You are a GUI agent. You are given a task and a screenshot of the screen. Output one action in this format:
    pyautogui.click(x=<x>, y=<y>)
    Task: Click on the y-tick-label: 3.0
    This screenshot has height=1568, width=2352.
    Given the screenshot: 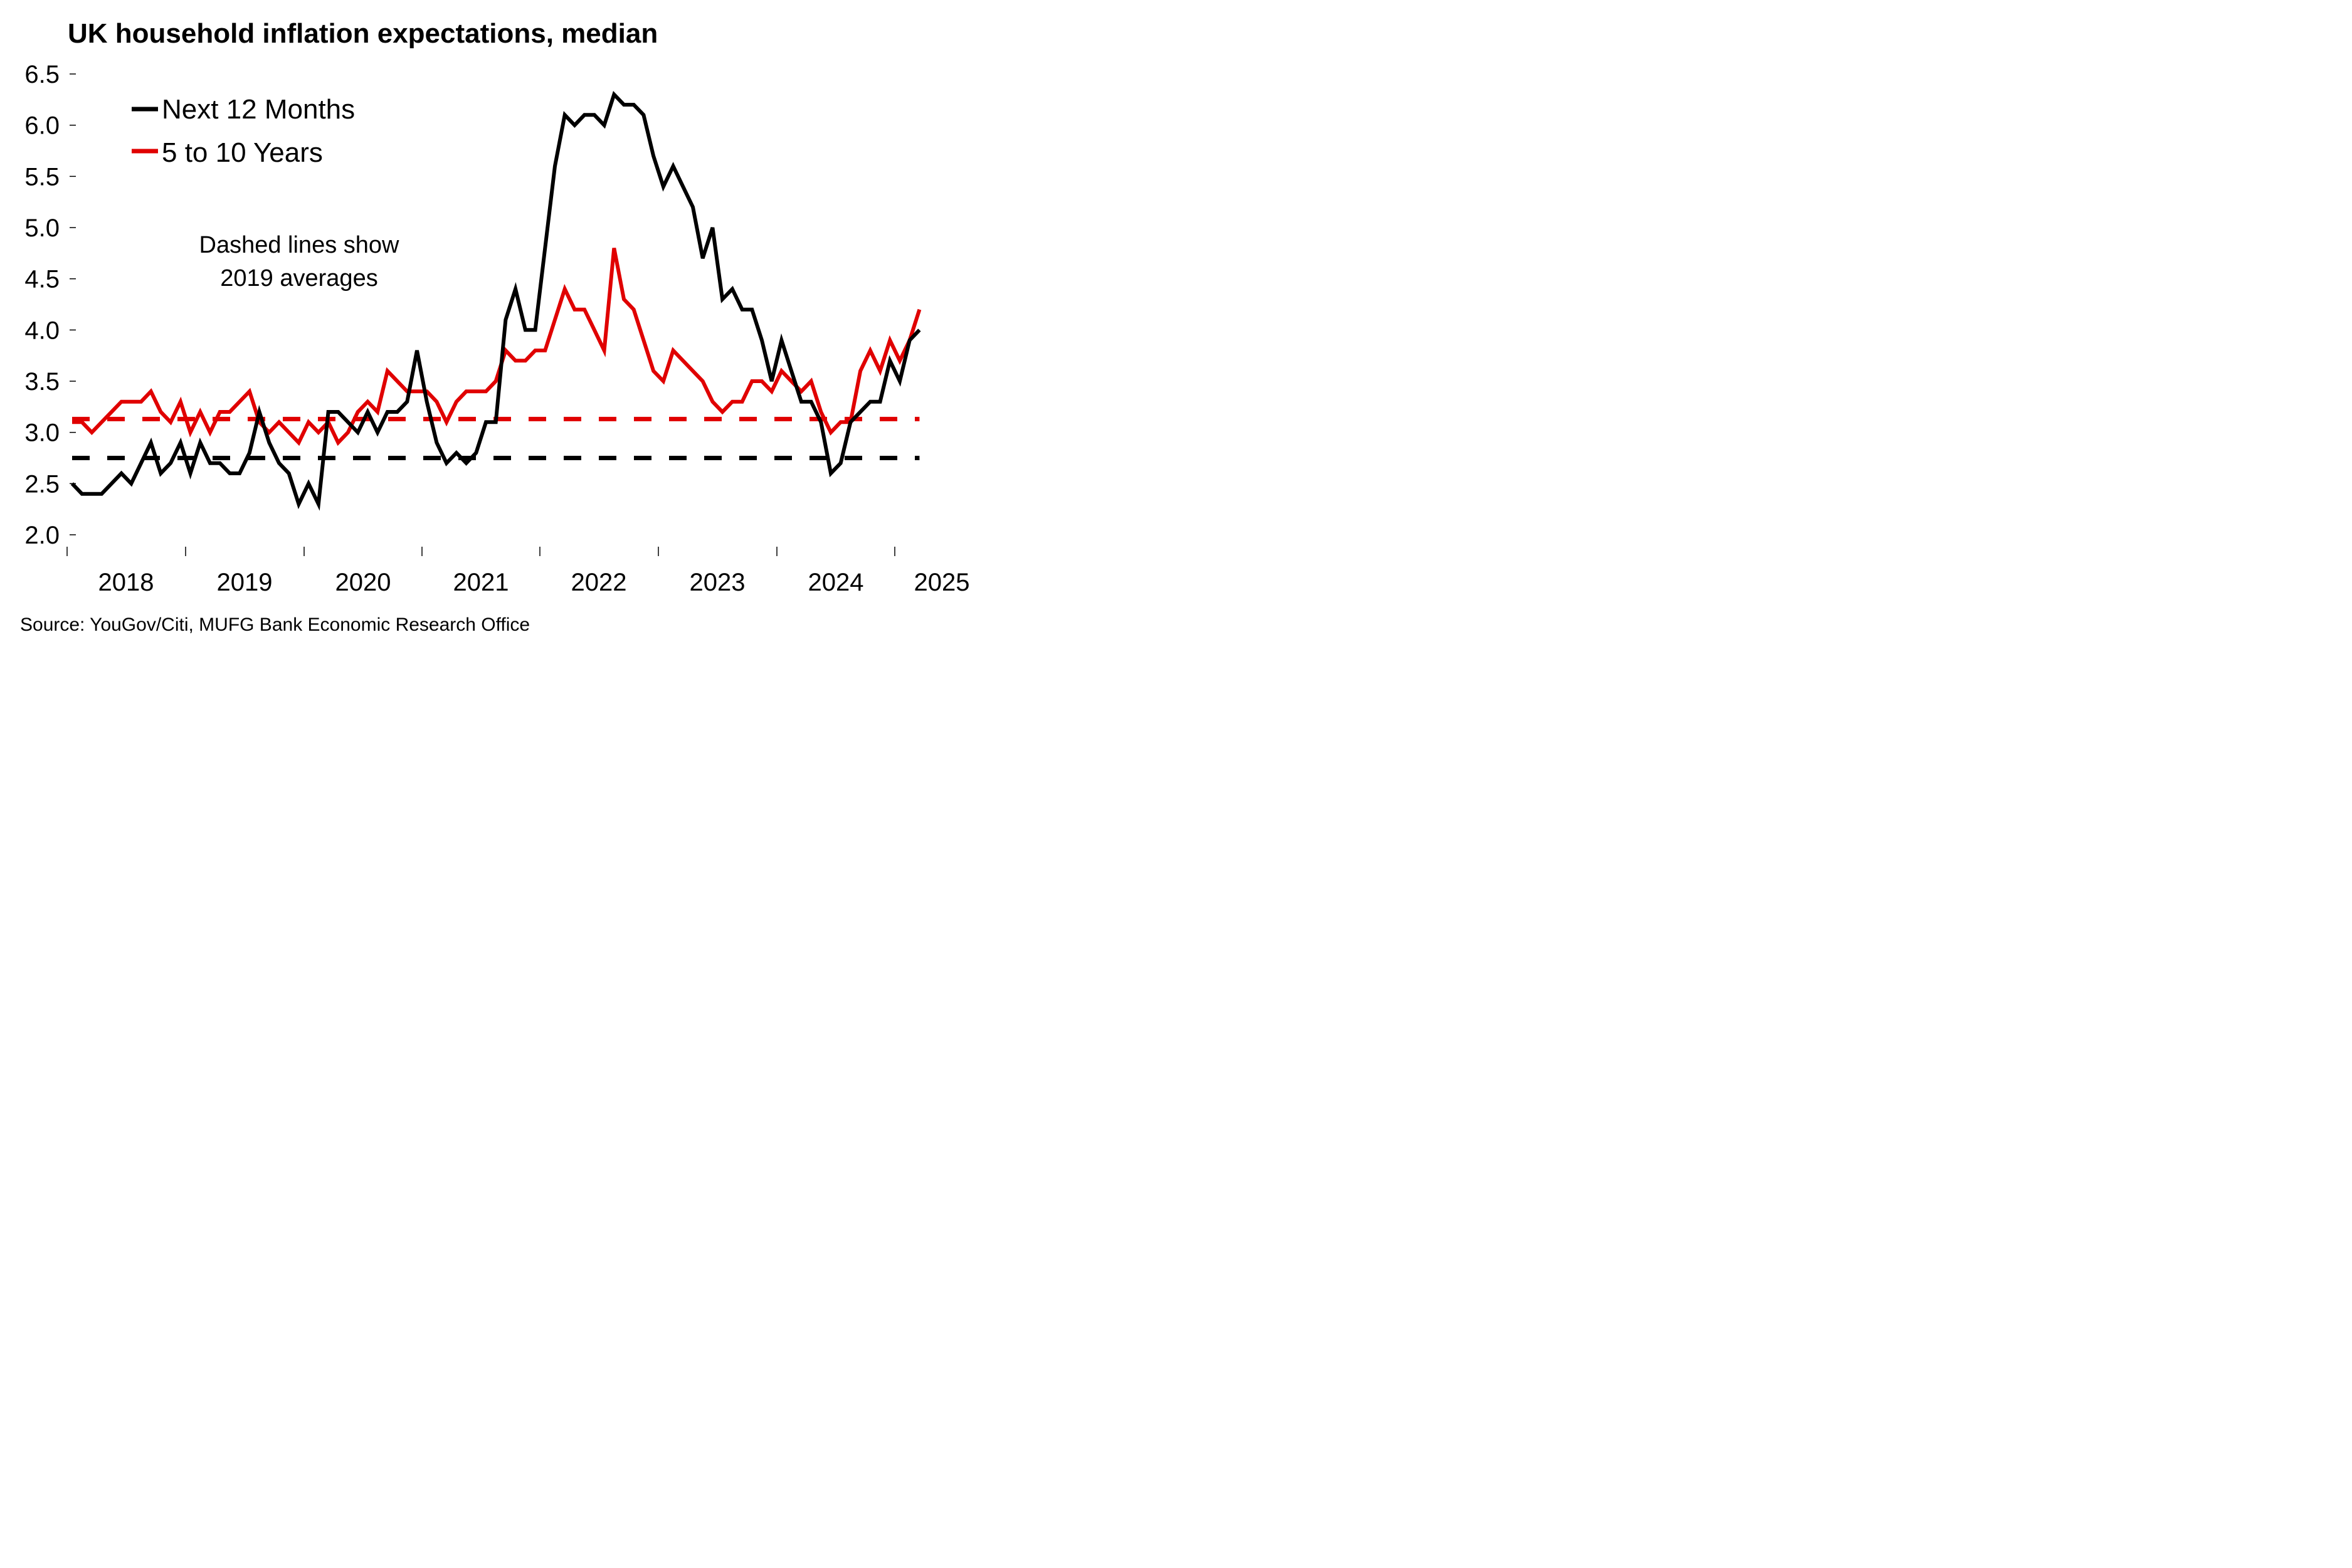 What is the action you would take?
    pyautogui.click(x=42, y=433)
    